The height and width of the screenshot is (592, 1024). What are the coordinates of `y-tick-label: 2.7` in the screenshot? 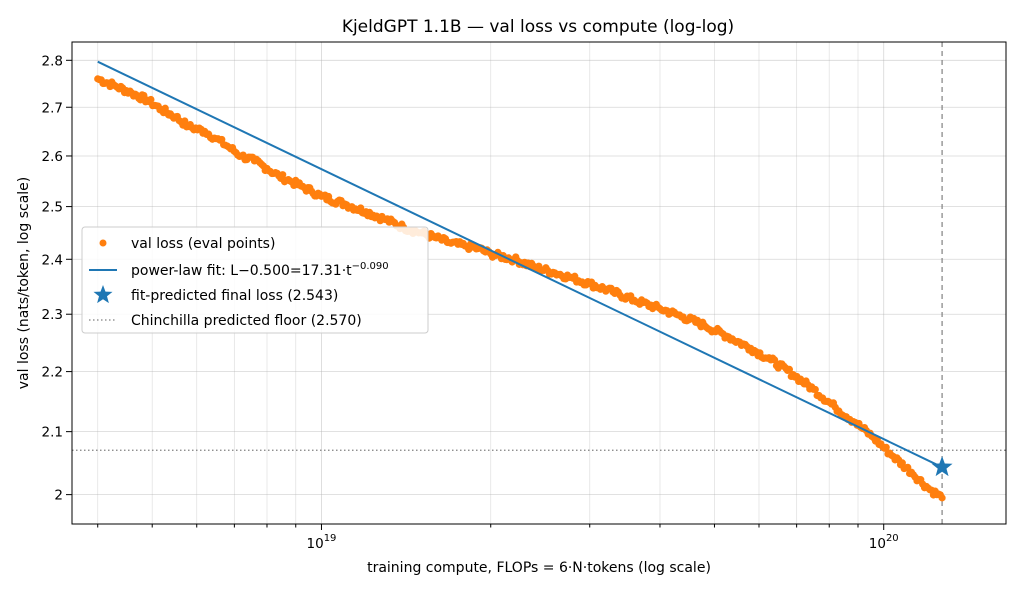 It's located at (52, 108).